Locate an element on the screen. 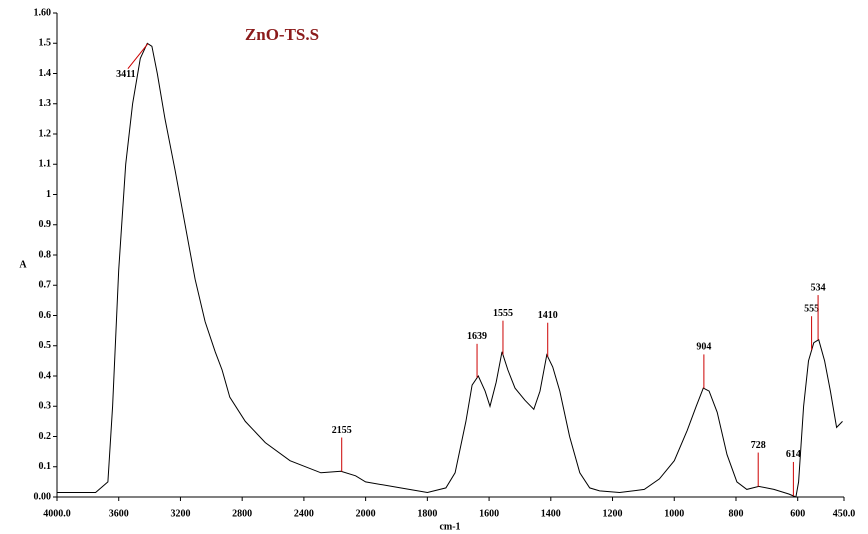 This screenshot has height=534, width=868. x-tick-label: 1800 is located at coordinates (427, 513).